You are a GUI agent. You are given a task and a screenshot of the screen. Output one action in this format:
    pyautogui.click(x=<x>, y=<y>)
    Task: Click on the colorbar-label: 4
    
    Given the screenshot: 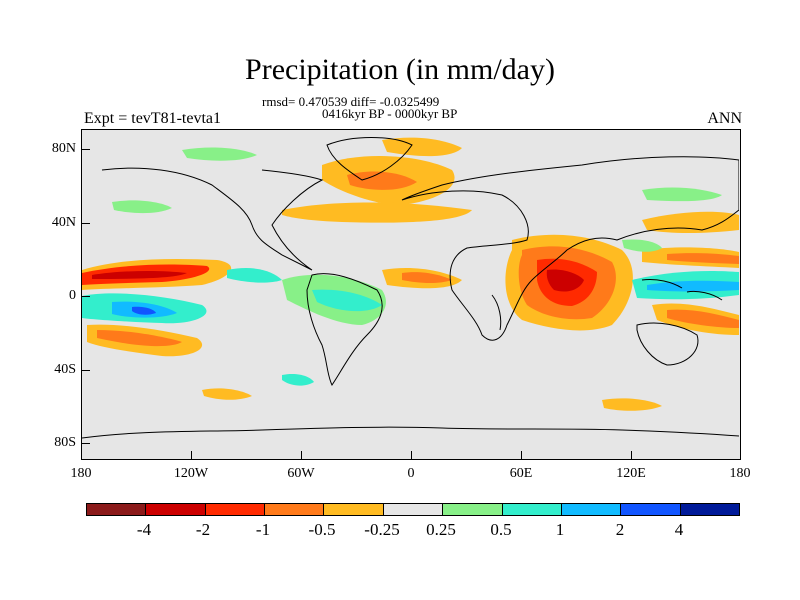 What is the action you would take?
    pyautogui.click(x=679, y=529)
    